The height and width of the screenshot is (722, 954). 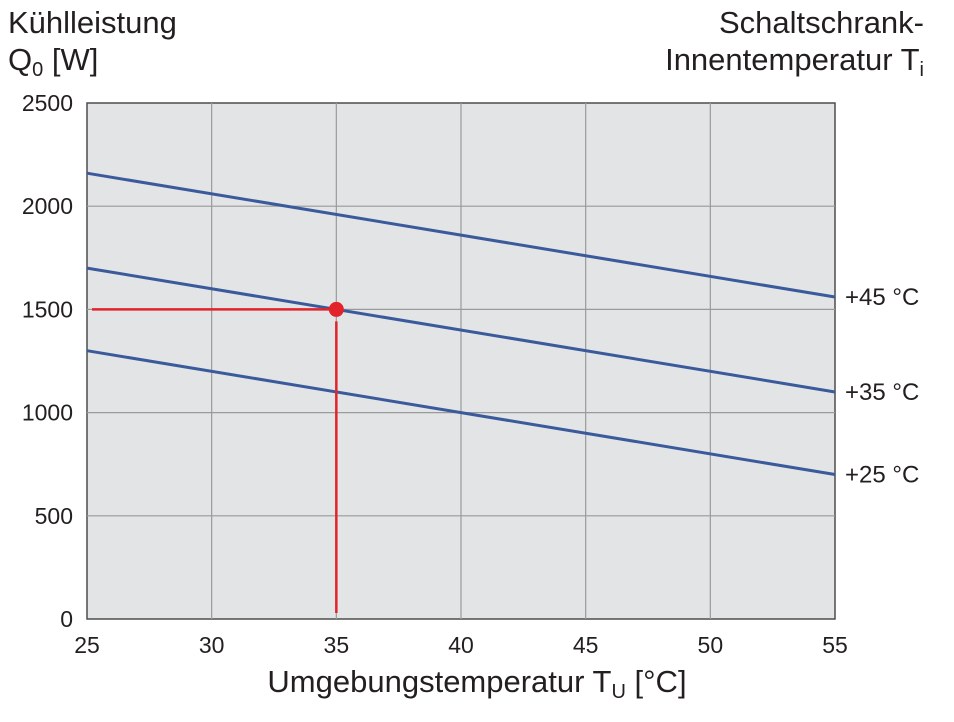 What do you see at coordinates (921, 70) in the screenshot?
I see `legend-title-subscript: i` at bounding box center [921, 70].